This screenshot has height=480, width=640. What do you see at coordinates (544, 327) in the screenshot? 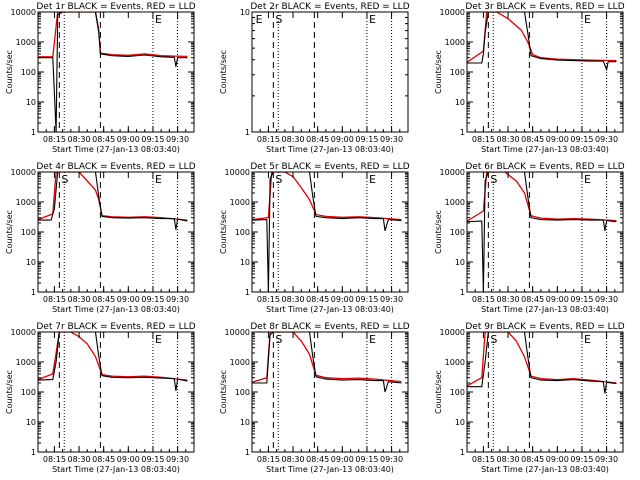
I see `panel-title: Det 9r BLACK = Events, RED = LLD` at bounding box center [544, 327].